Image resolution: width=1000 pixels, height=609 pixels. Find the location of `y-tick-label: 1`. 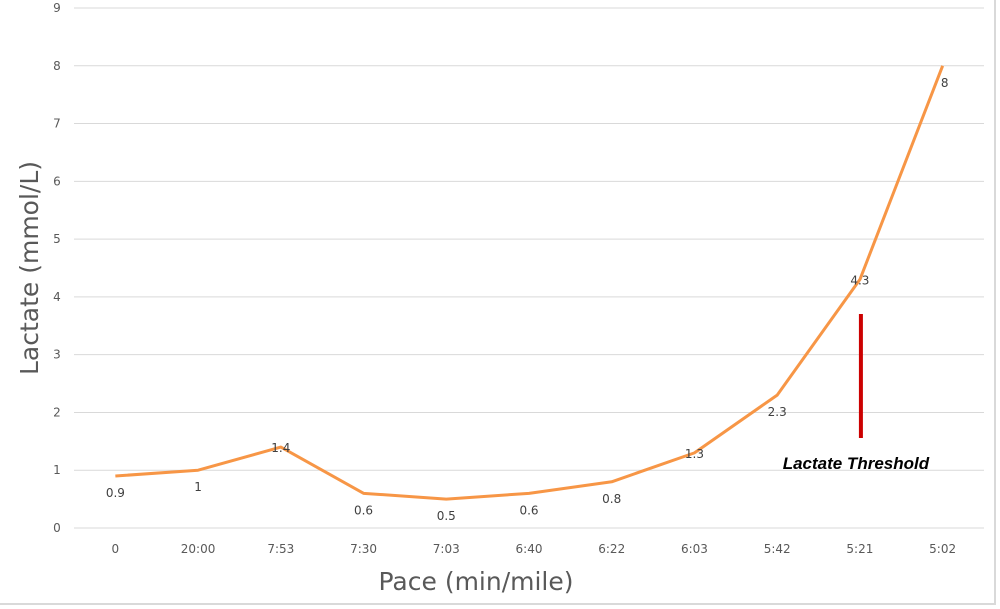

y-tick-label: 1 is located at coordinates (57, 470).